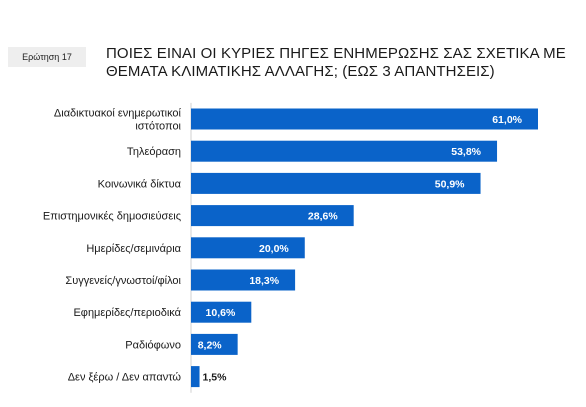 This screenshot has height=407, width=586. I want to click on value-label: 61,0%, so click(507, 120).